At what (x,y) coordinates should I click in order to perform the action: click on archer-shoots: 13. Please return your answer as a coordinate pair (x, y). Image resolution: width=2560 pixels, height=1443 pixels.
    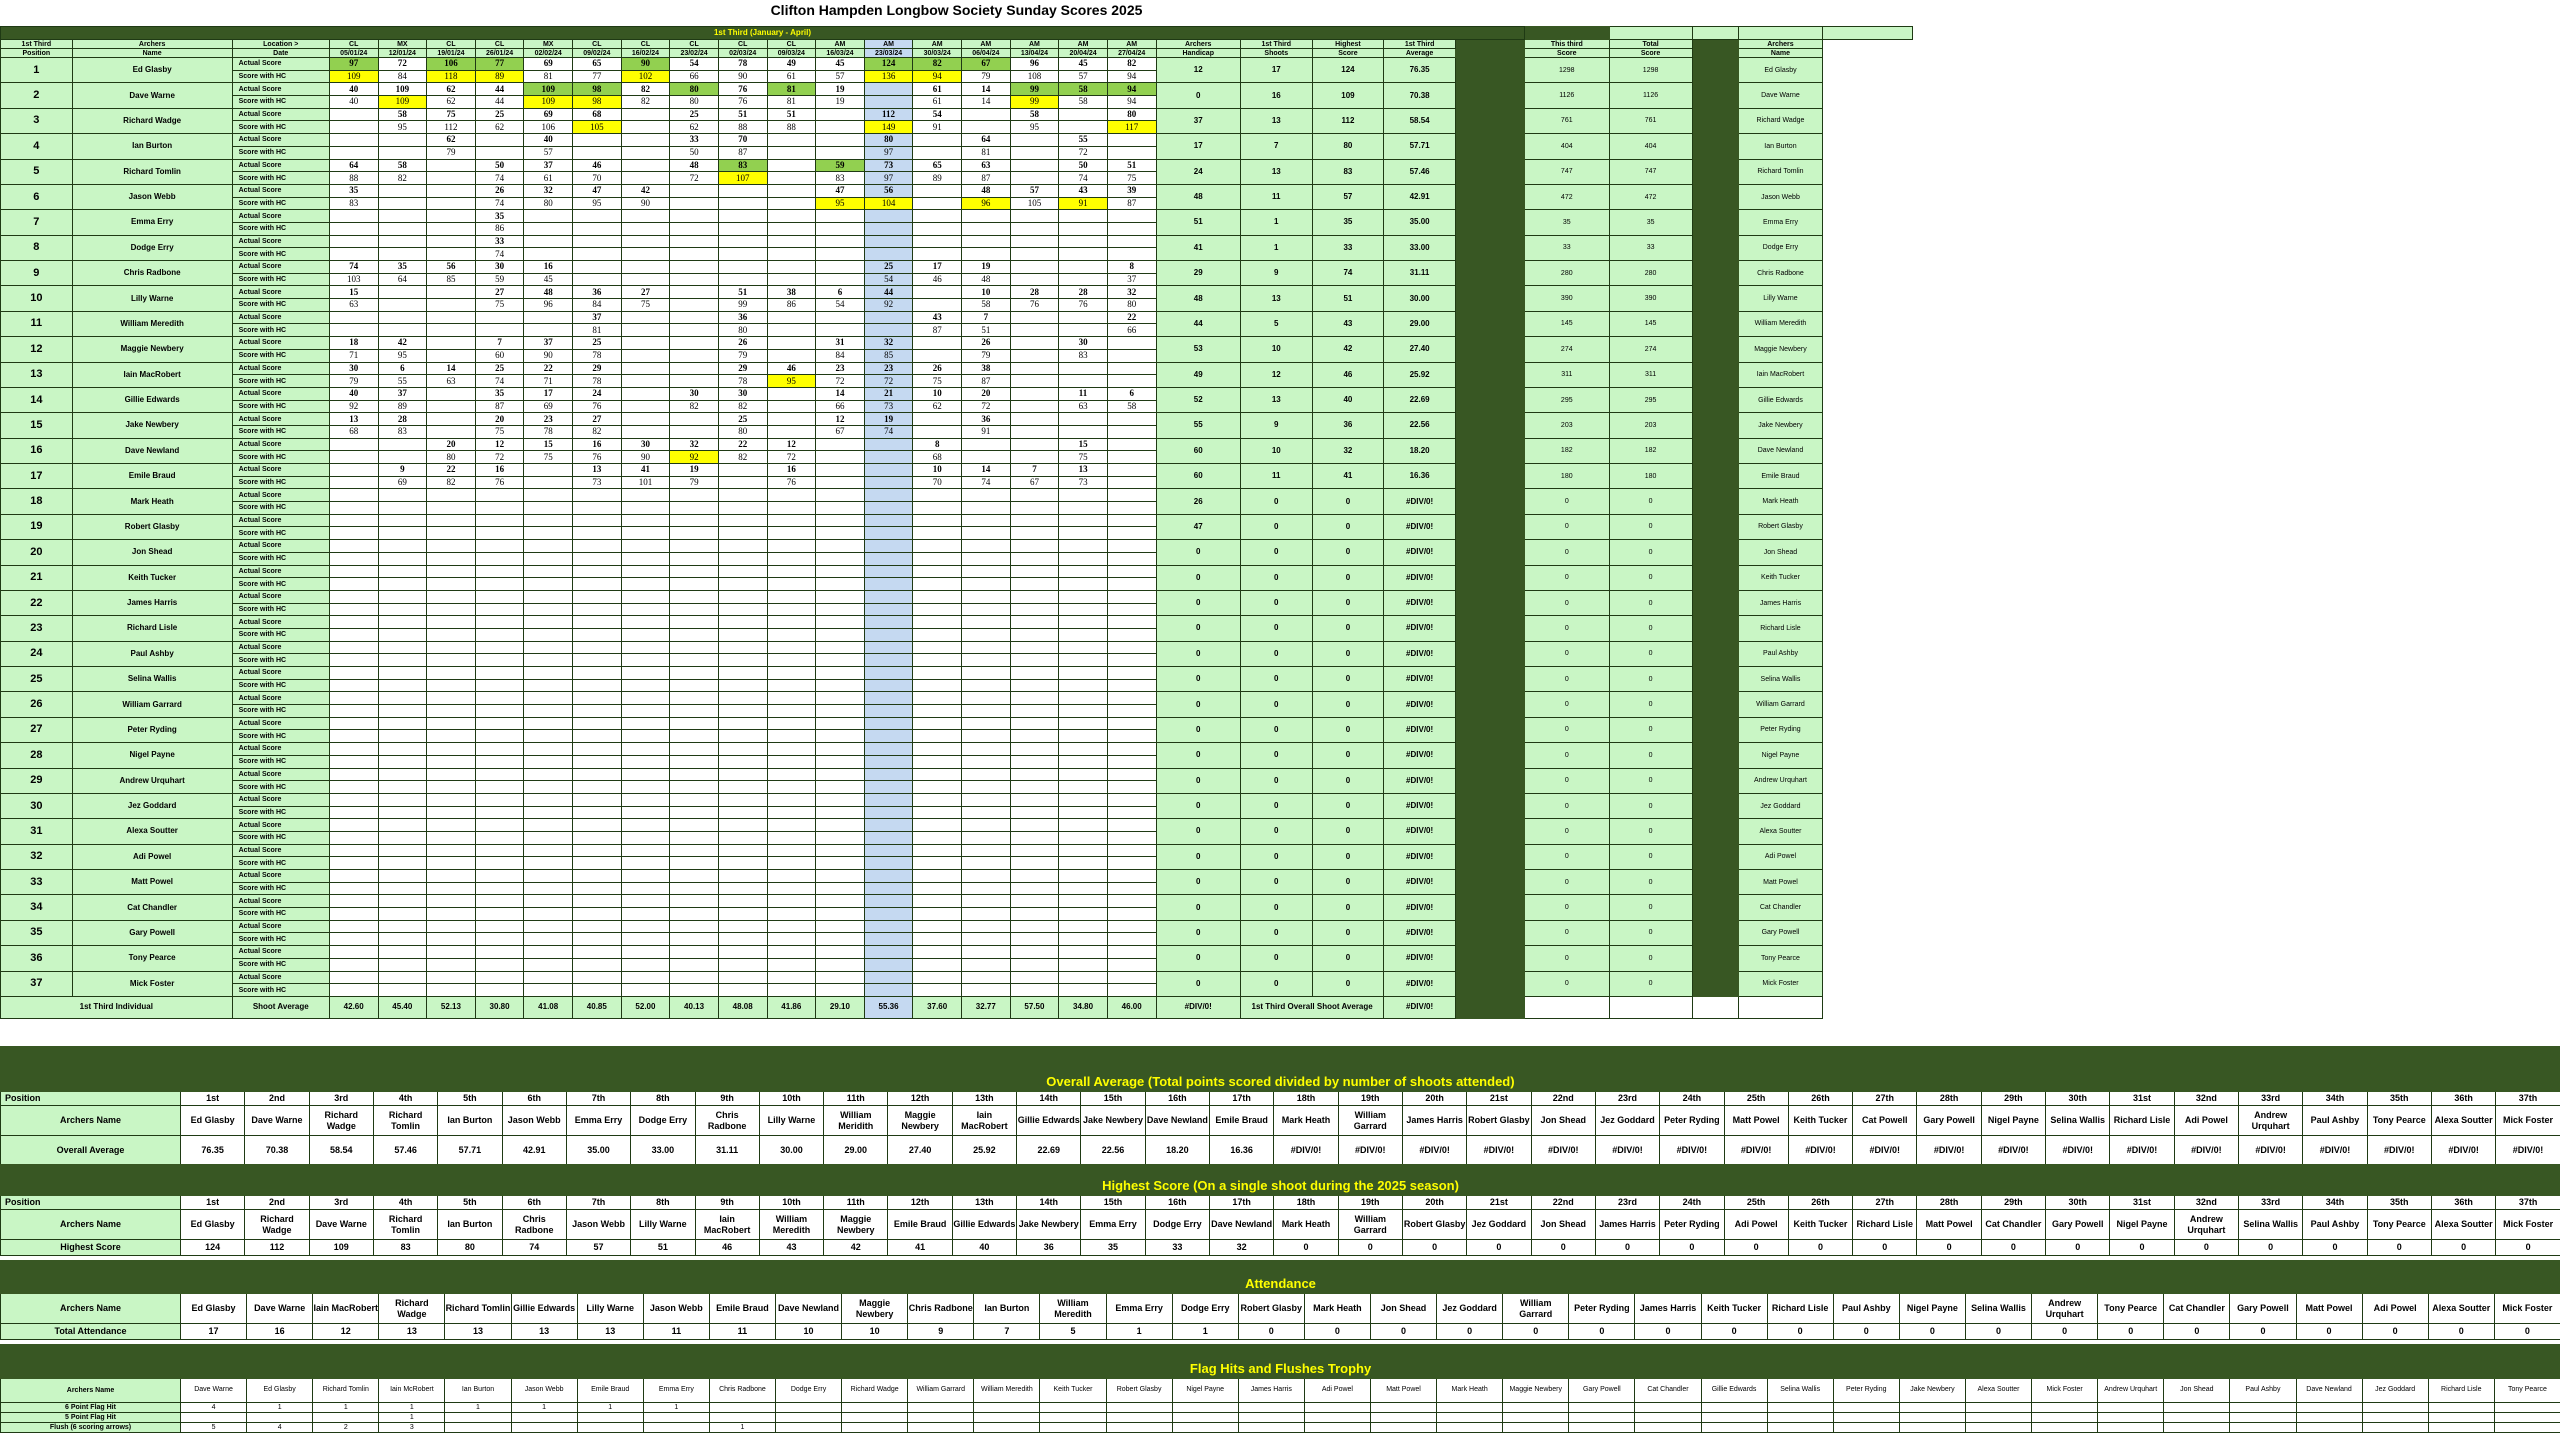
    Looking at the image, I should click on (1276, 171).